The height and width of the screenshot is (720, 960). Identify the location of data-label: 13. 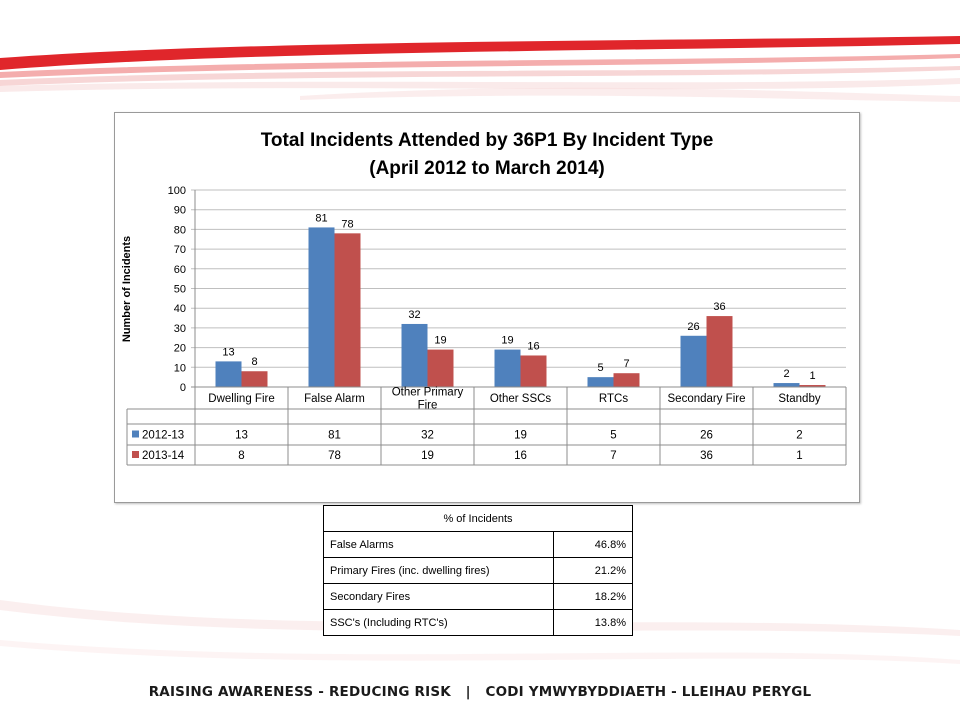
(228, 352).